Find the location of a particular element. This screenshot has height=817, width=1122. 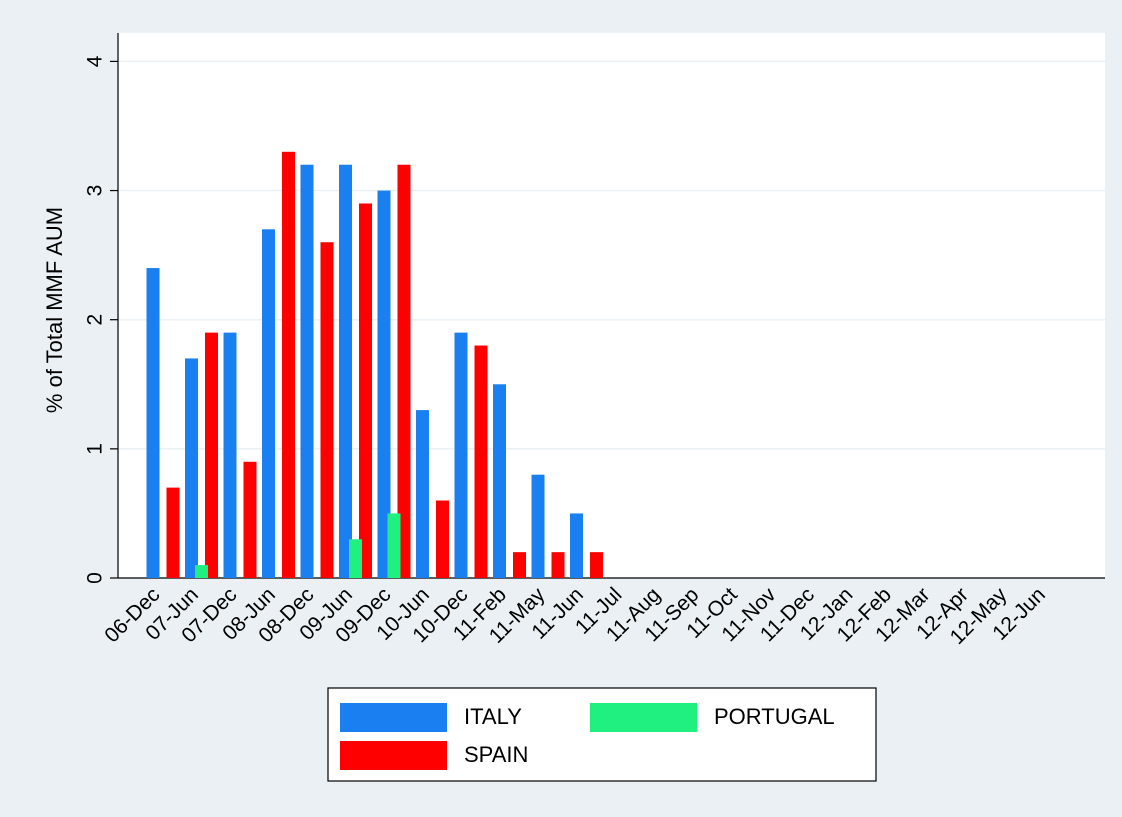

y-tick-label: 1 is located at coordinates (95, 449).